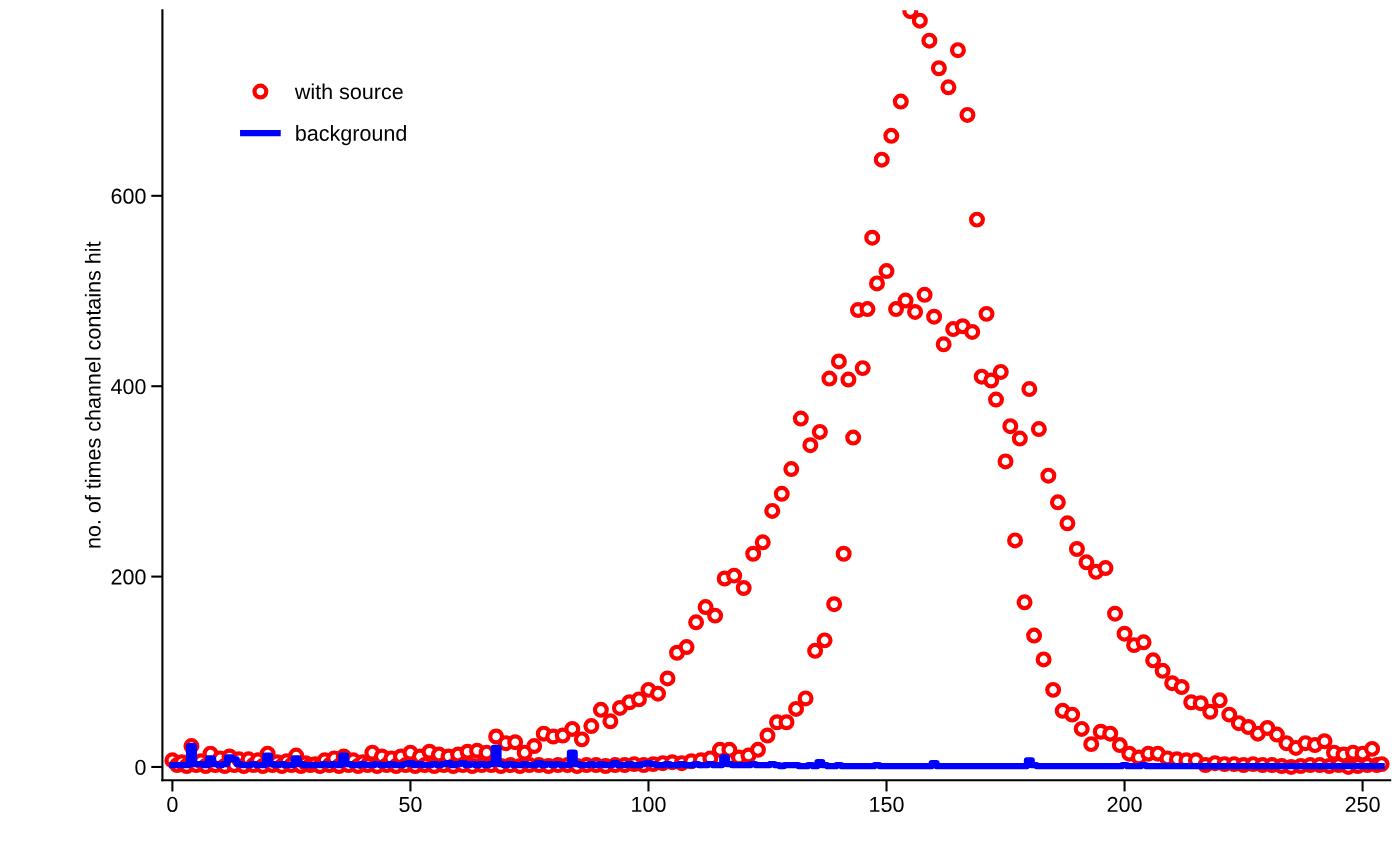 Image resolution: width=1400 pixels, height=850 pixels. Describe the element at coordinates (649, 804) in the screenshot. I see `x-tick-label: 100` at that location.